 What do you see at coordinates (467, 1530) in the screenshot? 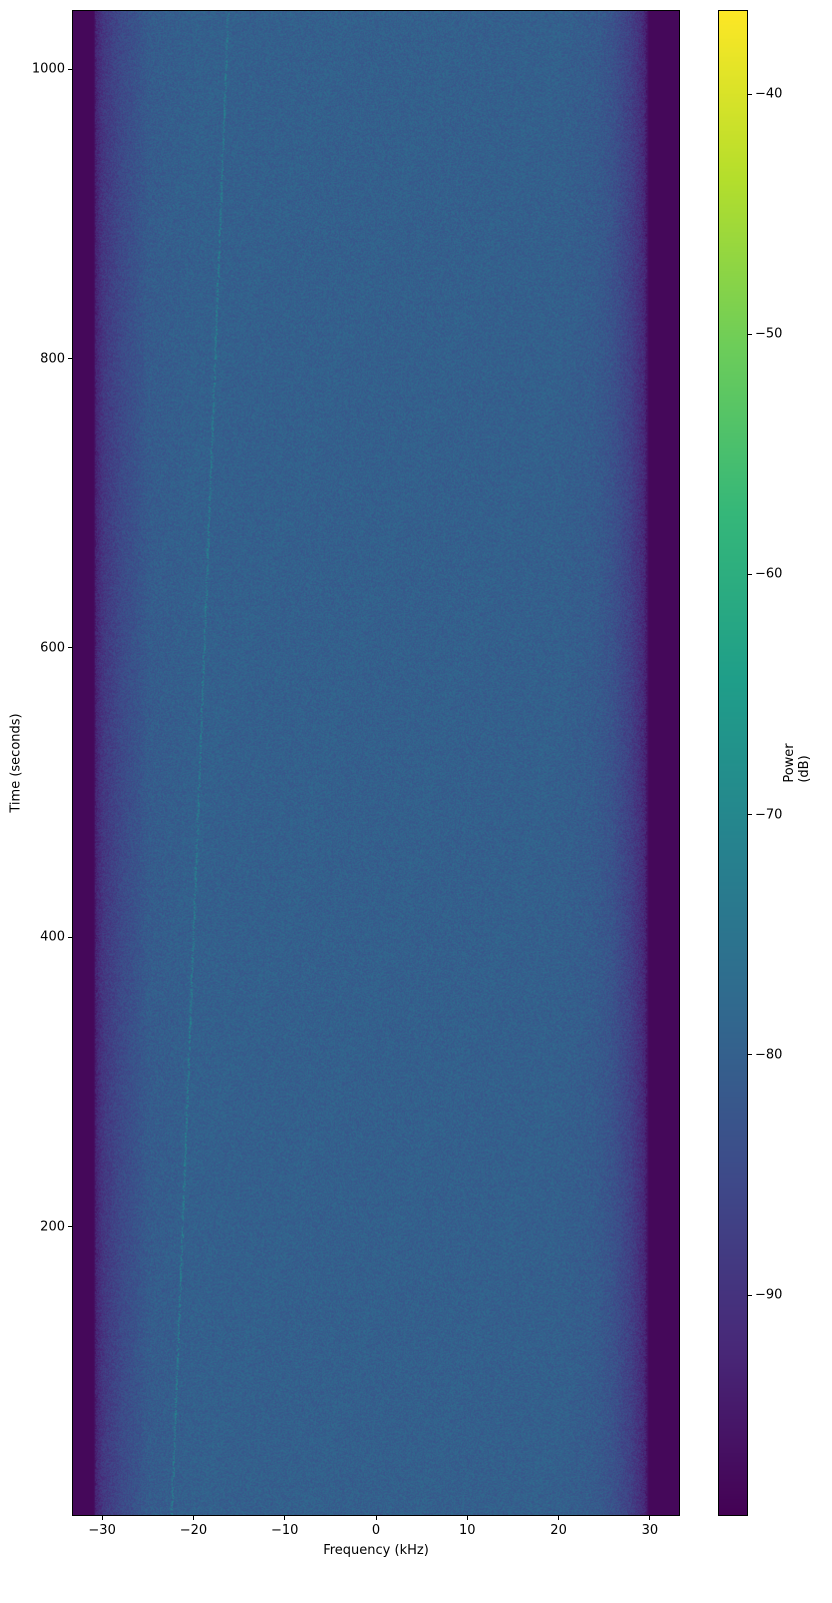
I see `x-tick-label: 10` at bounding box center [467, 1530].